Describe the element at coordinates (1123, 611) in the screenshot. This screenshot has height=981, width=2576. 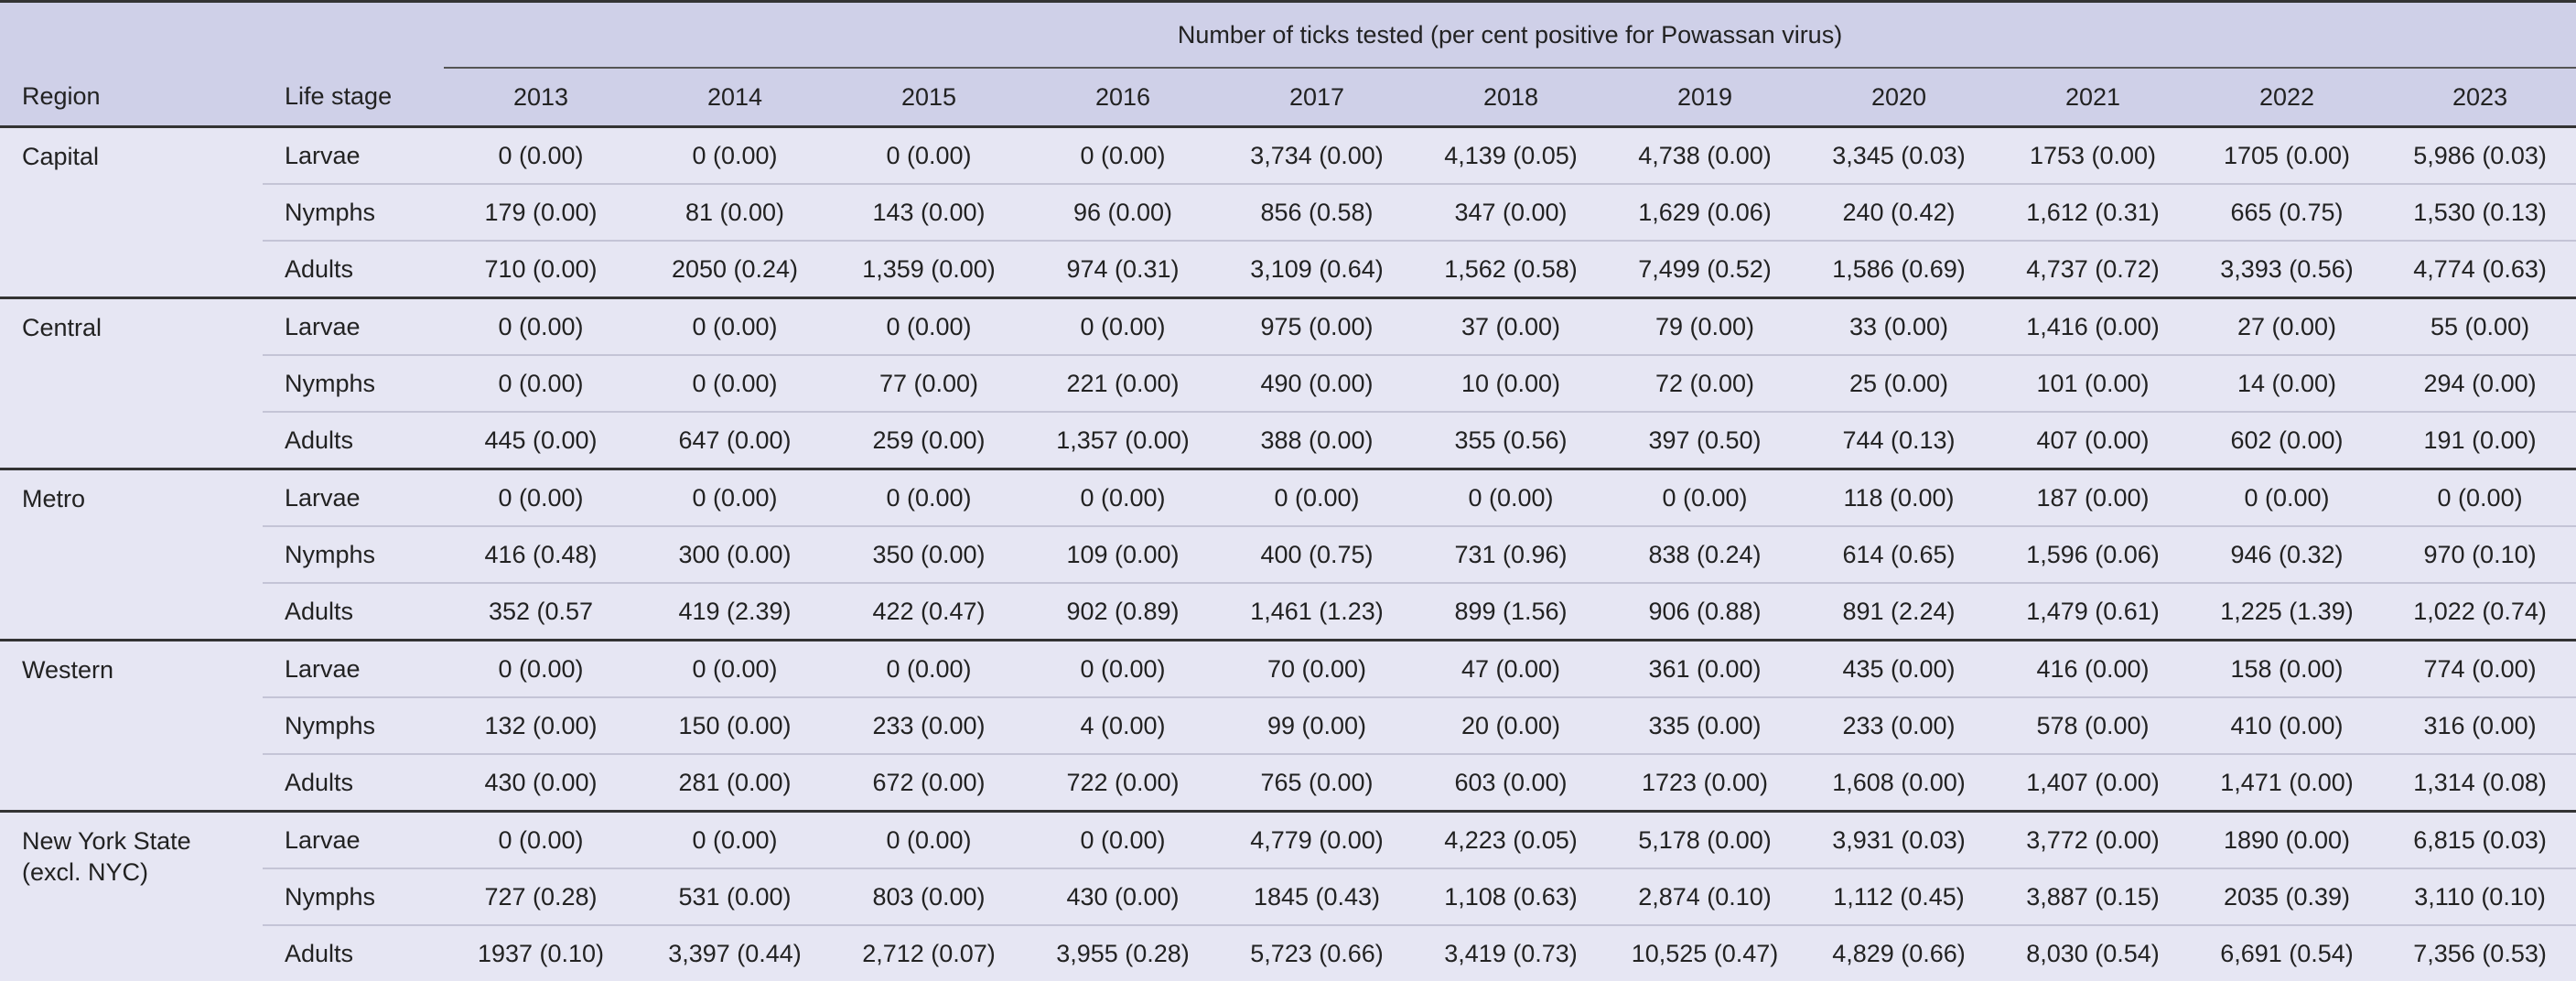
I see `value-cell: 902 (0.89)` at that location.